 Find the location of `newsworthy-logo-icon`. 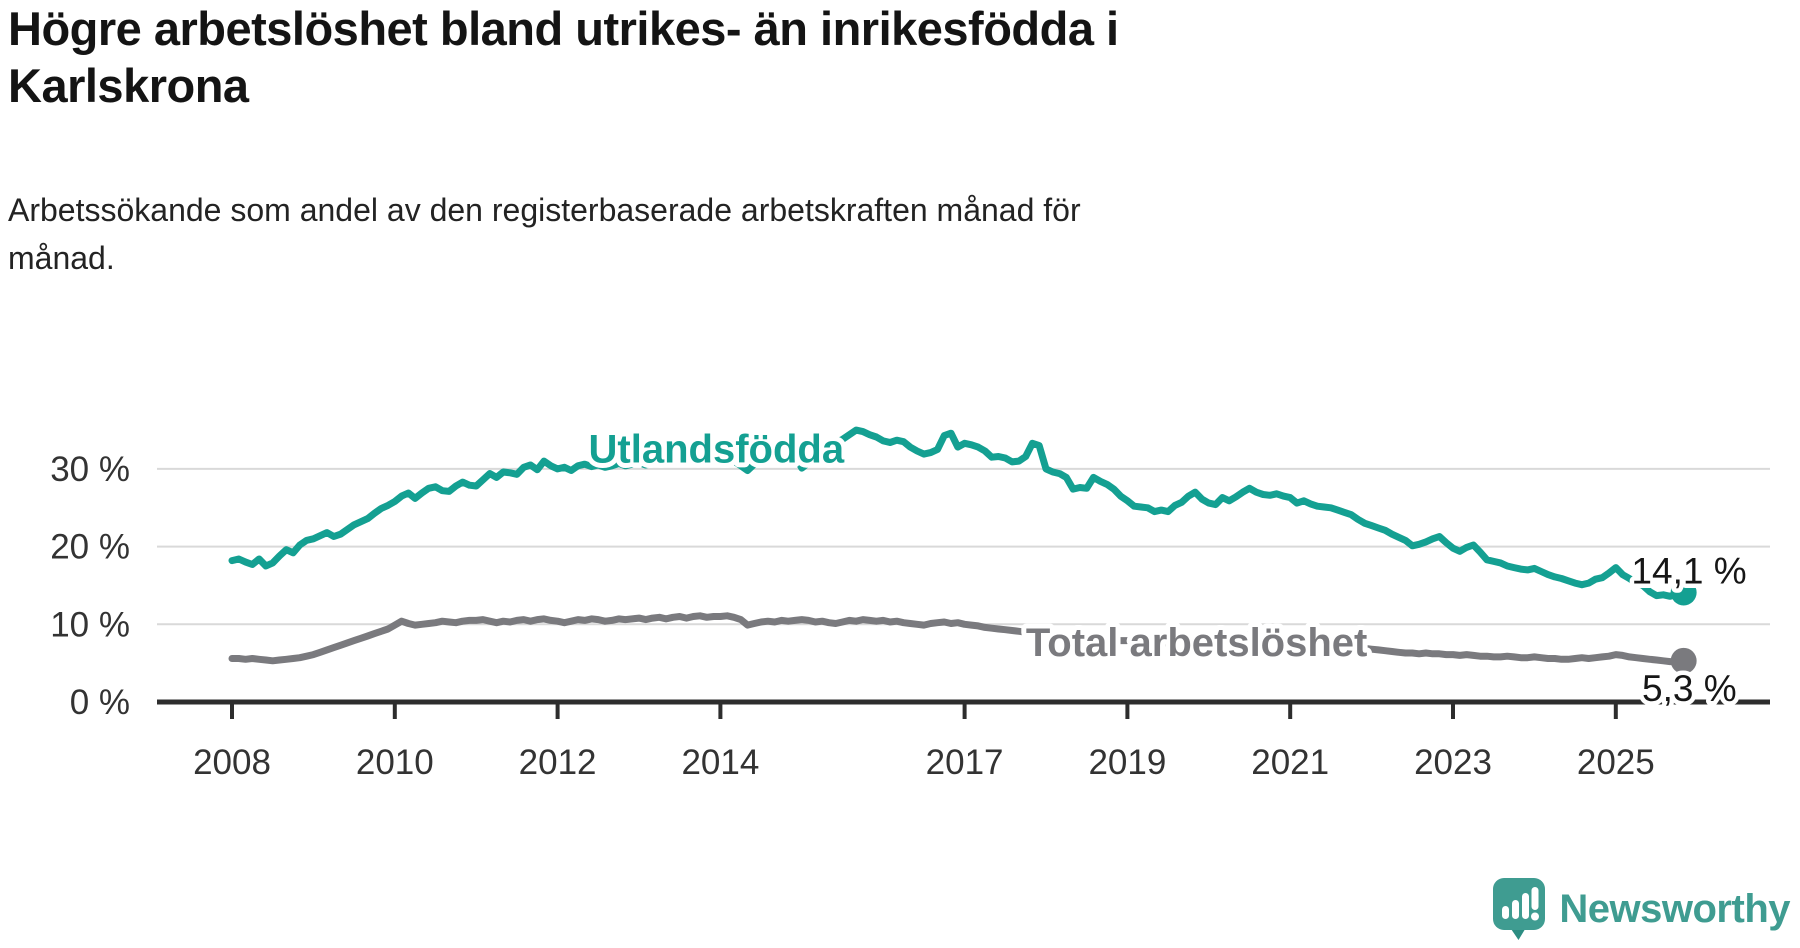

newsworthy-logo-icon is located at coordinates (1519, 909).